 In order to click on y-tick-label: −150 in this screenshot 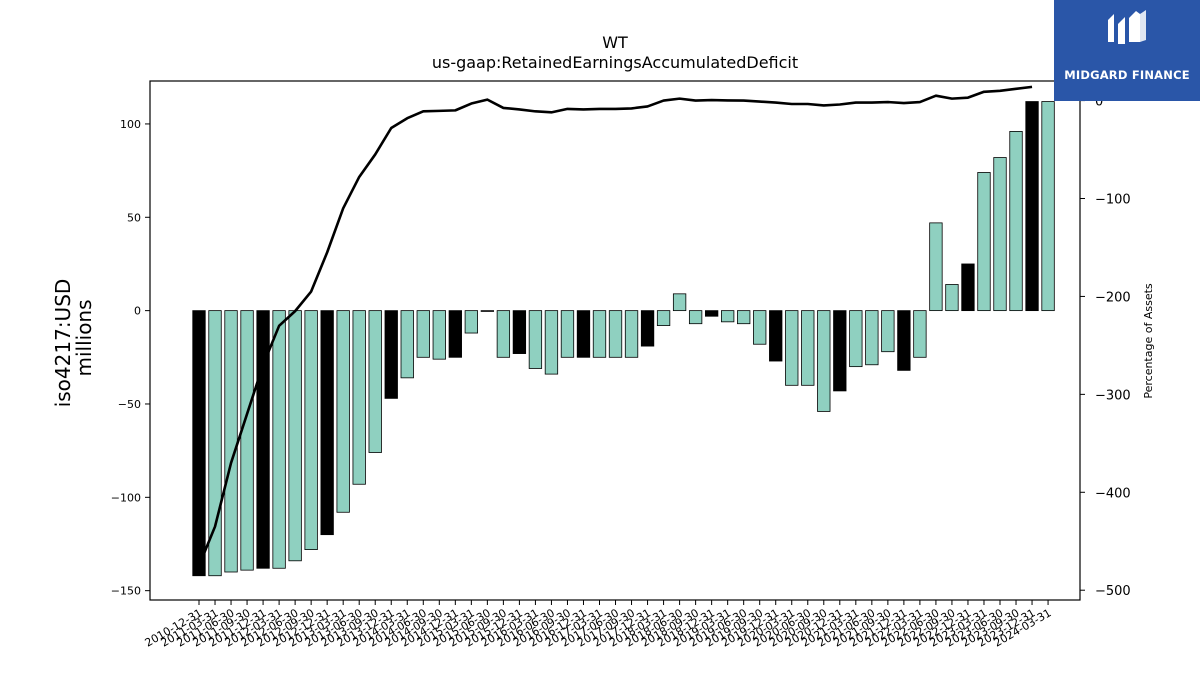, I will do `click(126, 591)`.